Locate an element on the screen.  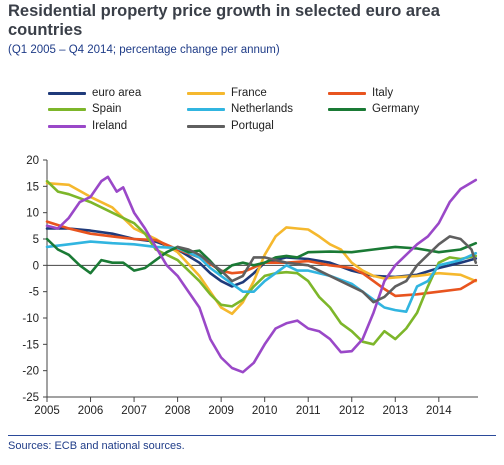
y-tick-label: -5 is located at coordinates (34, 293).